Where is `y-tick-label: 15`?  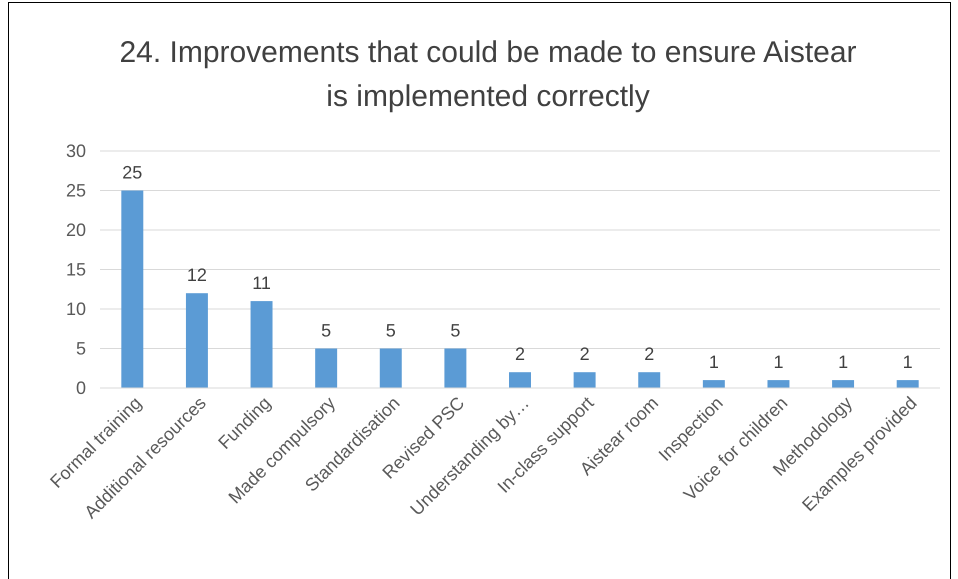 y-tick-label: 15 is located at coordinates (76, 269).